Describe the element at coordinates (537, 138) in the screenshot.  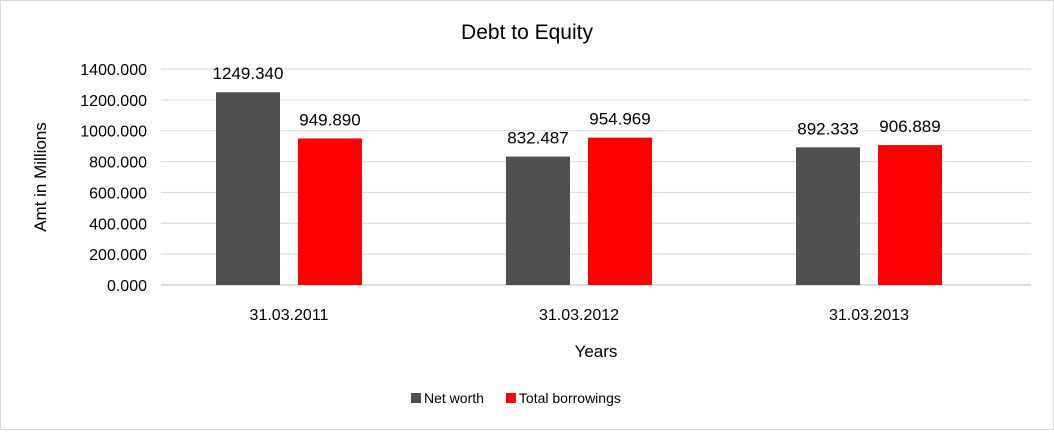
I see `data-label: 832.487` at that location.